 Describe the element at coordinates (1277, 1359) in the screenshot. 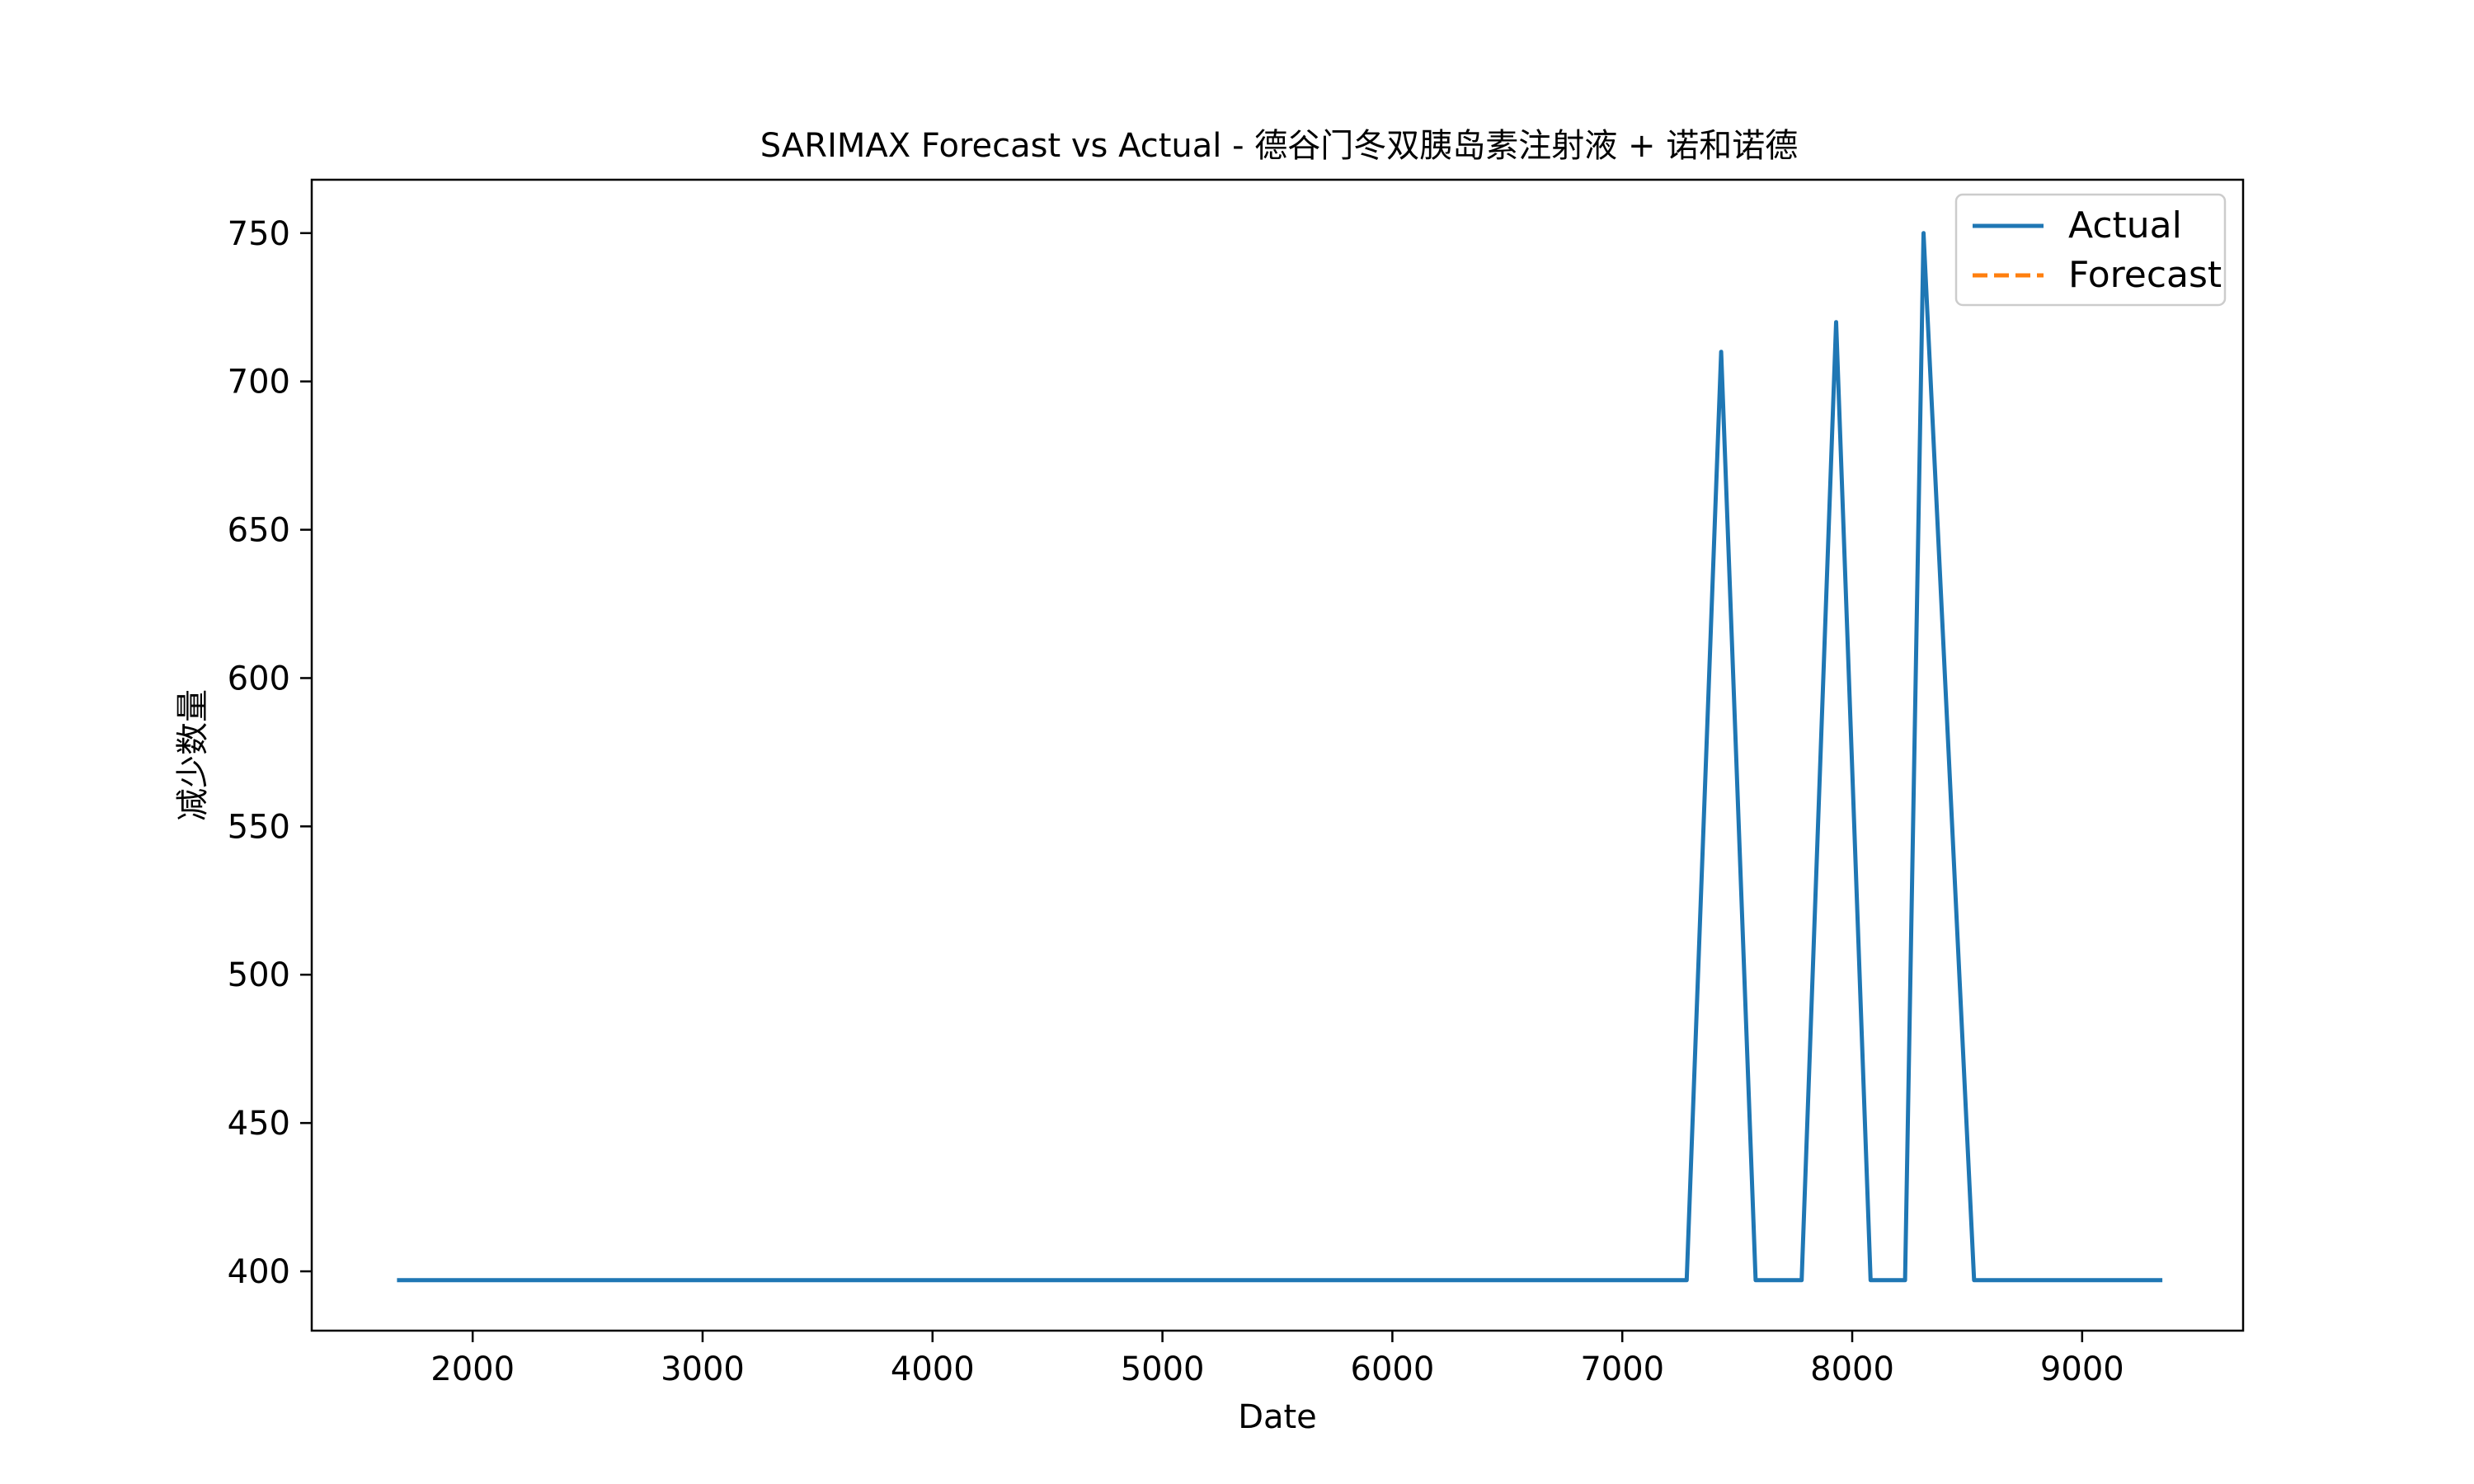

I see `x-axis-ticks: 2000 3000 4000 5000 6000 7000 8000 9000` at that location.